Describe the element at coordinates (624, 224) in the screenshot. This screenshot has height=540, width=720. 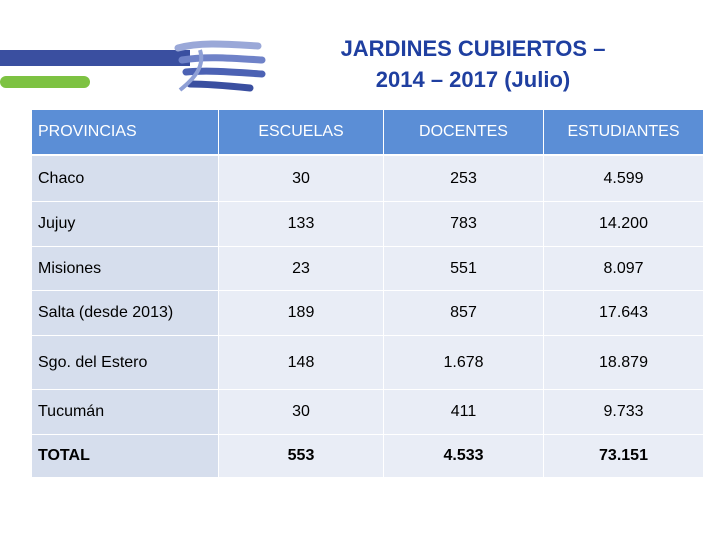
I see `cell-estudiantes: 14.200` at that location.